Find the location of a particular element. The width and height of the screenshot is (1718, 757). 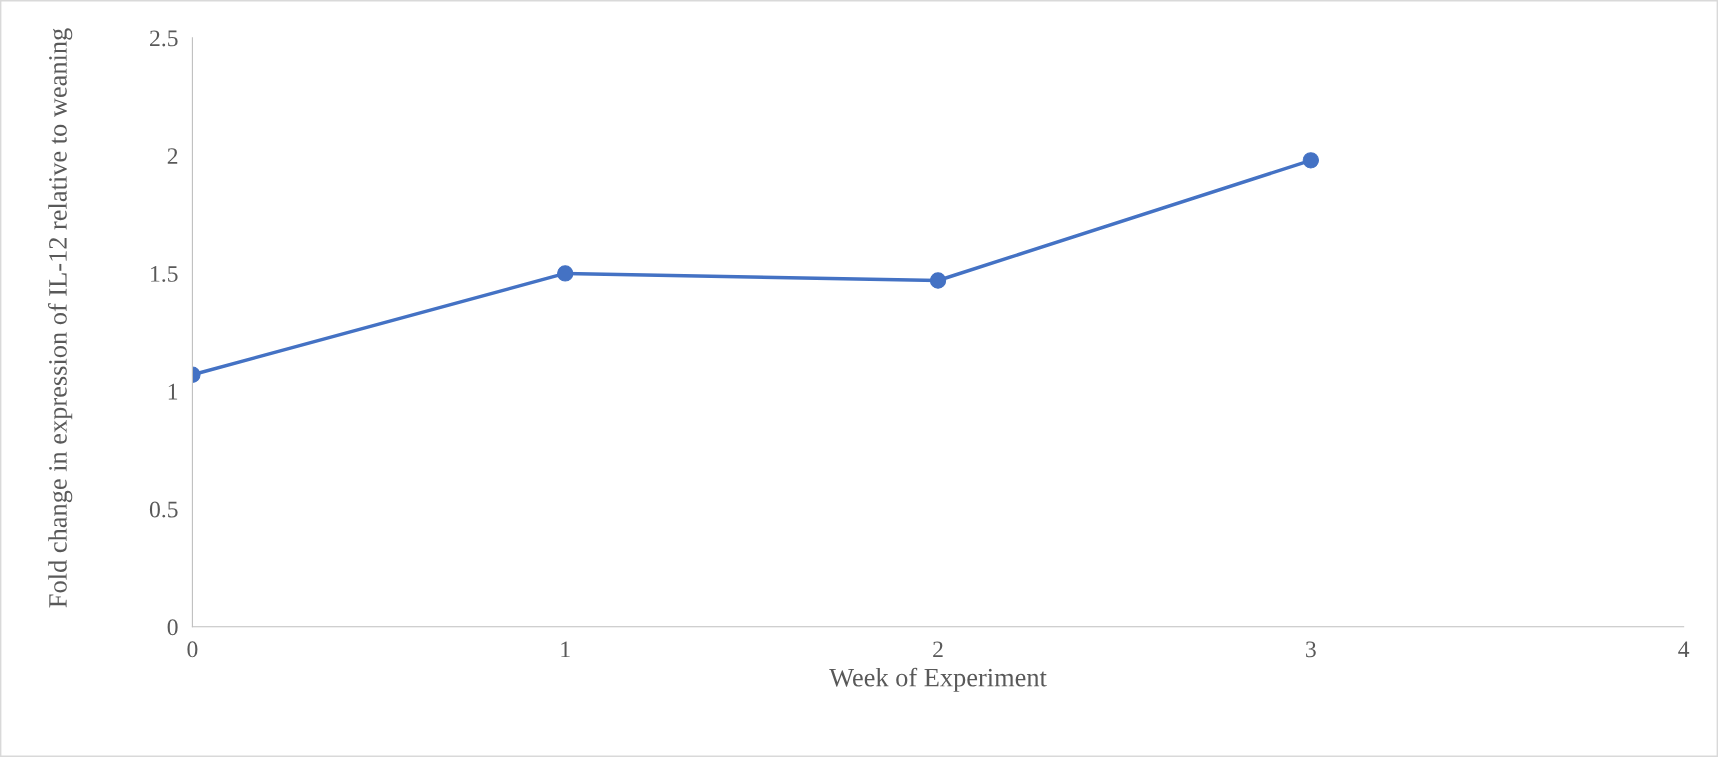

x-tick-label: 3 is located at coordinates (1311, 649).